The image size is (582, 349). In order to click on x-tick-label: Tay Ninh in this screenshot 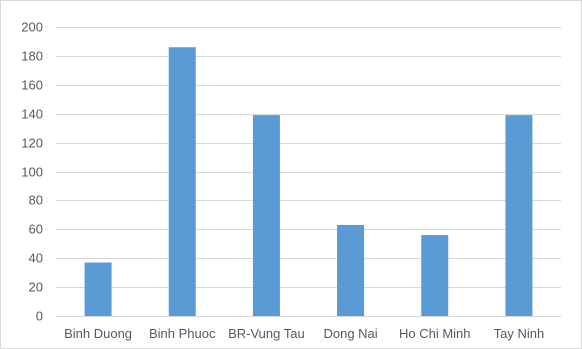, I will do `click(519, 333)`.